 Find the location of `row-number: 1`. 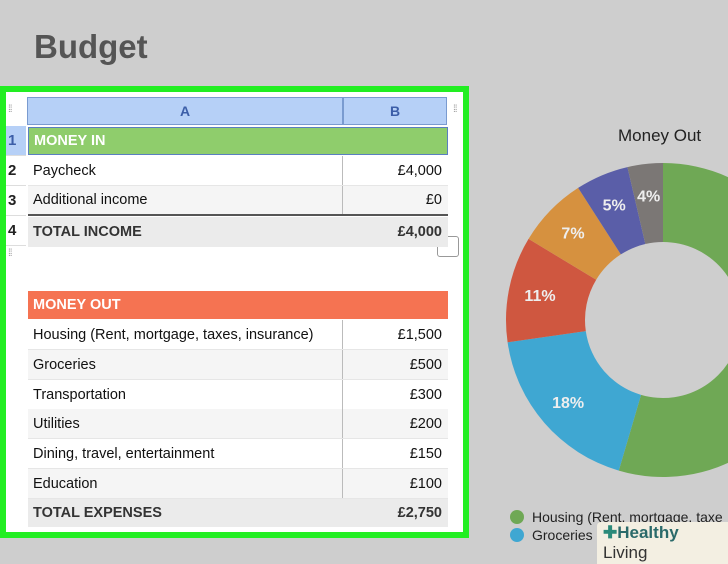

row-number: 1 is located at coordinates (16, 141).